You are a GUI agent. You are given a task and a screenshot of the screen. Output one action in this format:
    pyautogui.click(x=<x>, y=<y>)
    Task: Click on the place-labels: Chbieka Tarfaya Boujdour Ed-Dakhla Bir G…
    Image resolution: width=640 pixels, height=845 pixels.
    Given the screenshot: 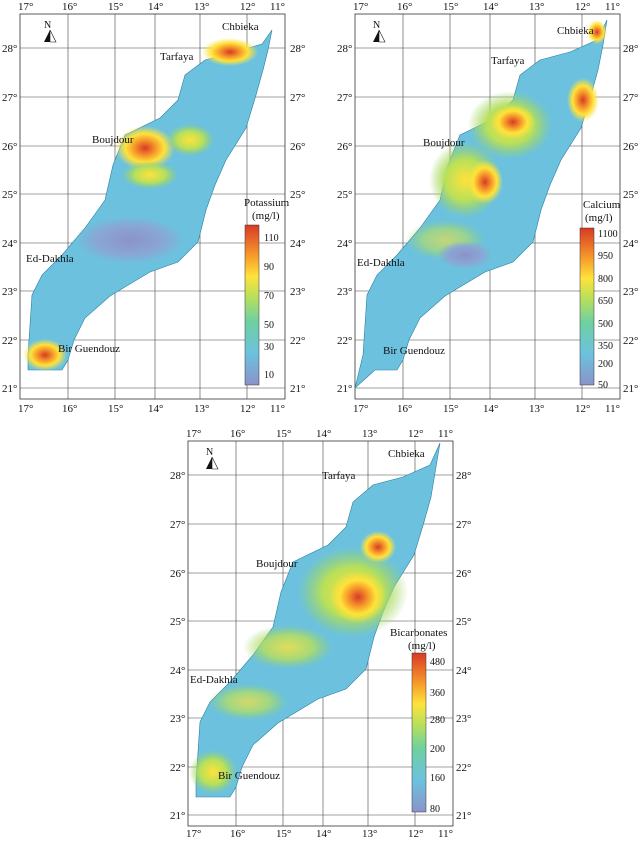 What is the action you would take?
    pyautogui.click(x=307, y=615)
    